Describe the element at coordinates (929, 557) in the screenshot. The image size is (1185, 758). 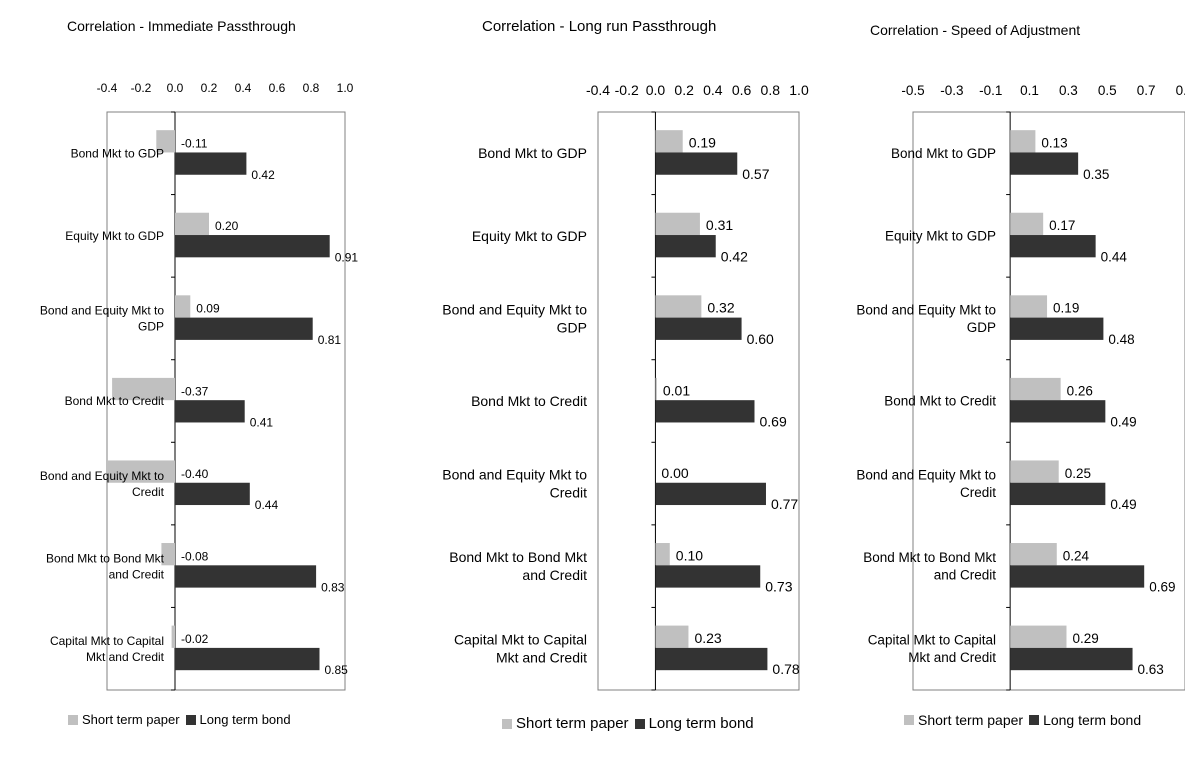
I see `category-label: Bond Mkt to Bond Mkt` at that location.